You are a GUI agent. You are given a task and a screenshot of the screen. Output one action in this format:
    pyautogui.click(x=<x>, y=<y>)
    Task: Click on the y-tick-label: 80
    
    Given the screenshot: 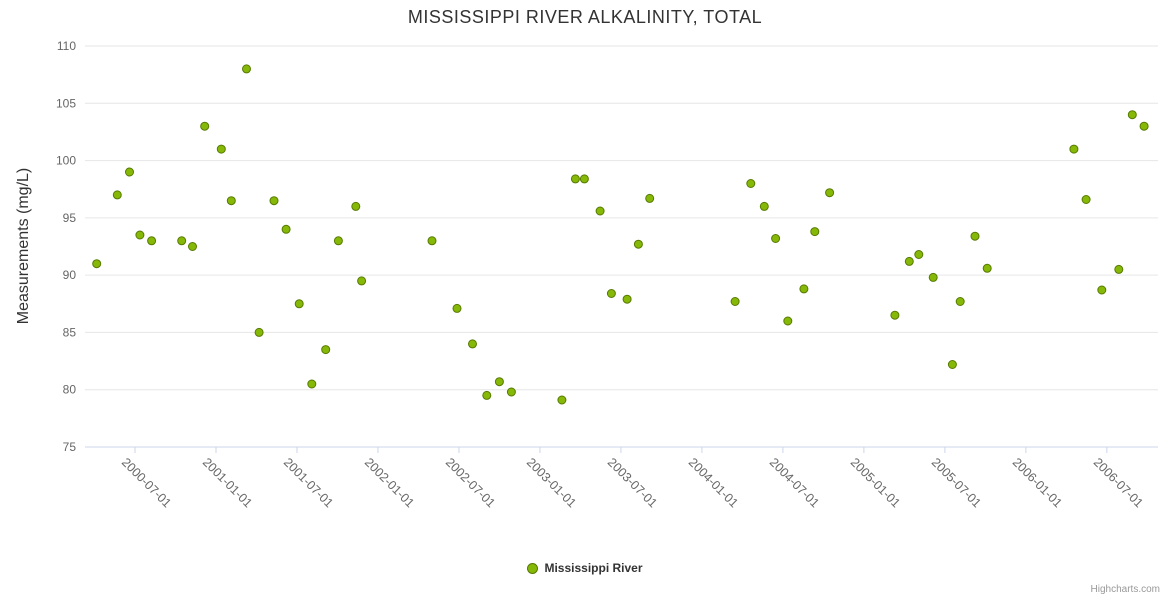 What is the action you would take?
    pyautogui.click(x=70, y=390)
    